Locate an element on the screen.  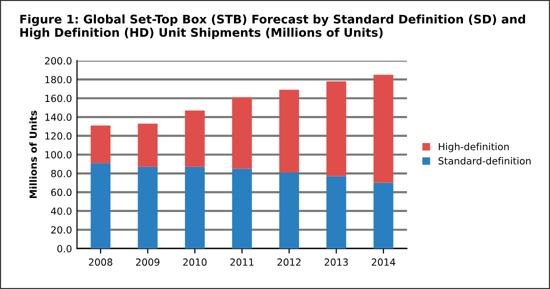
x-tick-label: 2010 is located at coordinates (195, 262).